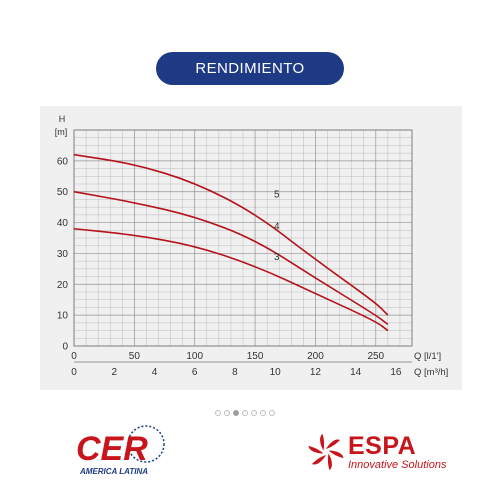 The image size is (500, 500). I want to click on x-tick-label: 50, so click(135, 356).